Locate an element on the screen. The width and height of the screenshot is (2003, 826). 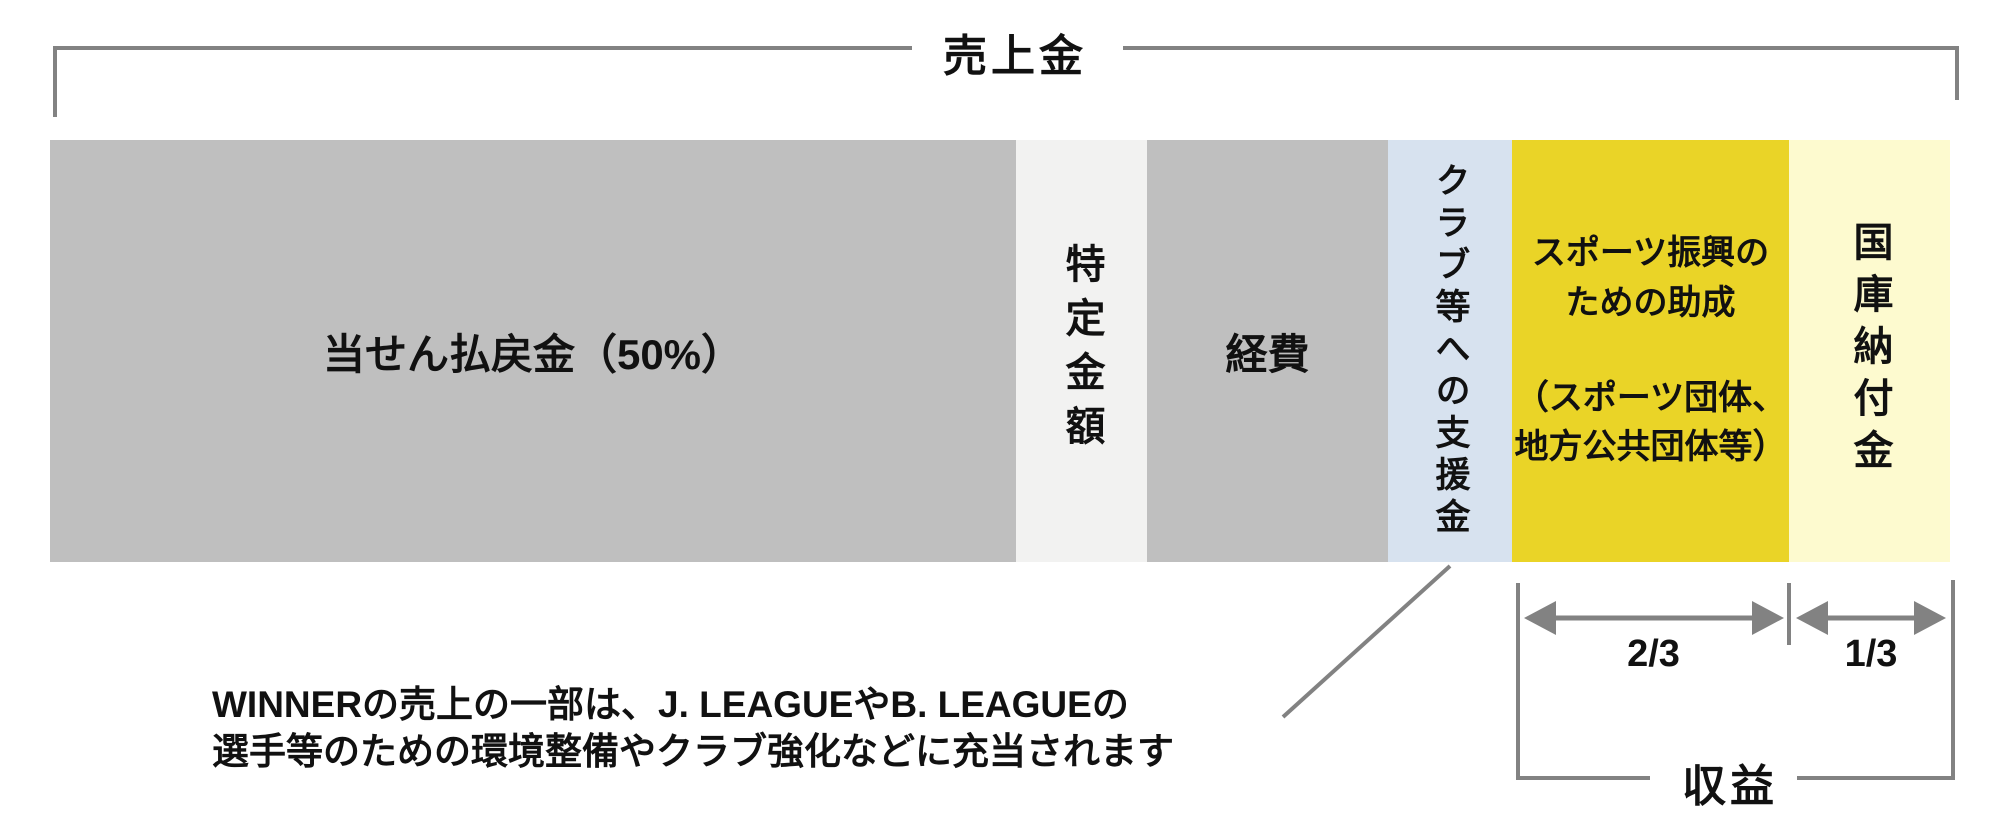
two-thirds-label: 2/3 is located at coordinates (1653, 654).